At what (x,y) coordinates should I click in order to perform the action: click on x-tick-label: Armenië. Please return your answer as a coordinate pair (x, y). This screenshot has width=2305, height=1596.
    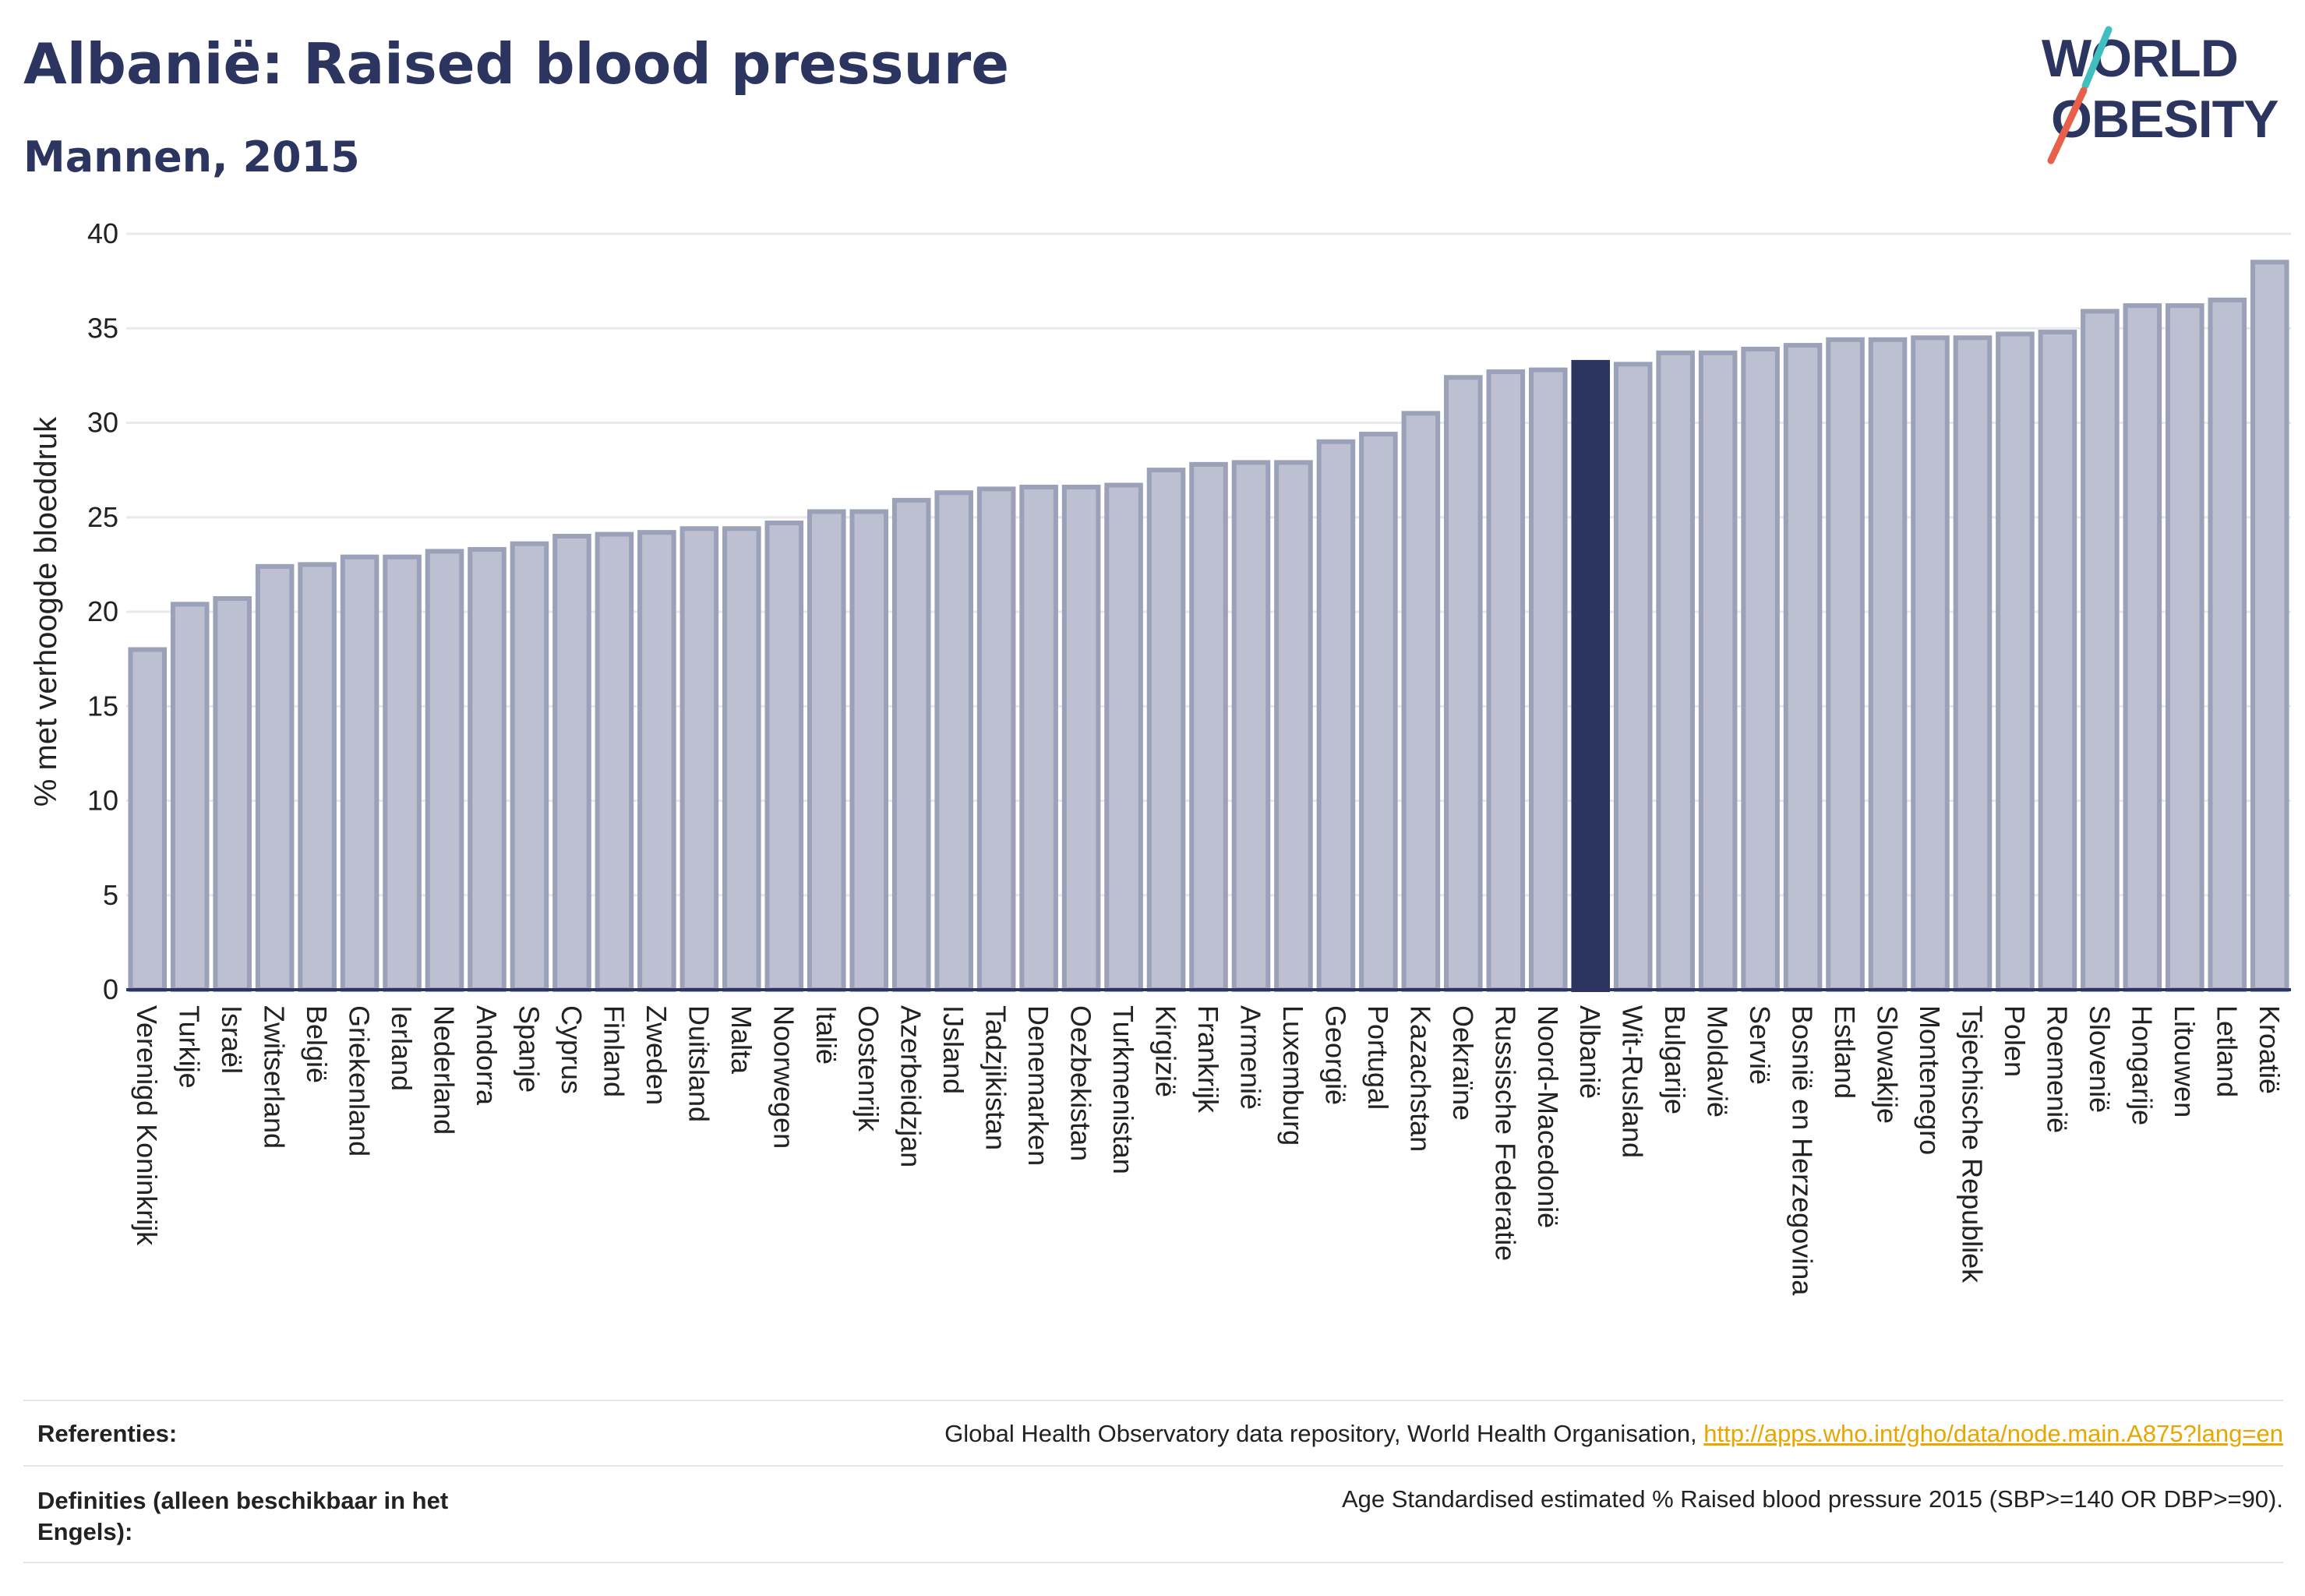
    Looking at the image, I should click on (1250, 1057).